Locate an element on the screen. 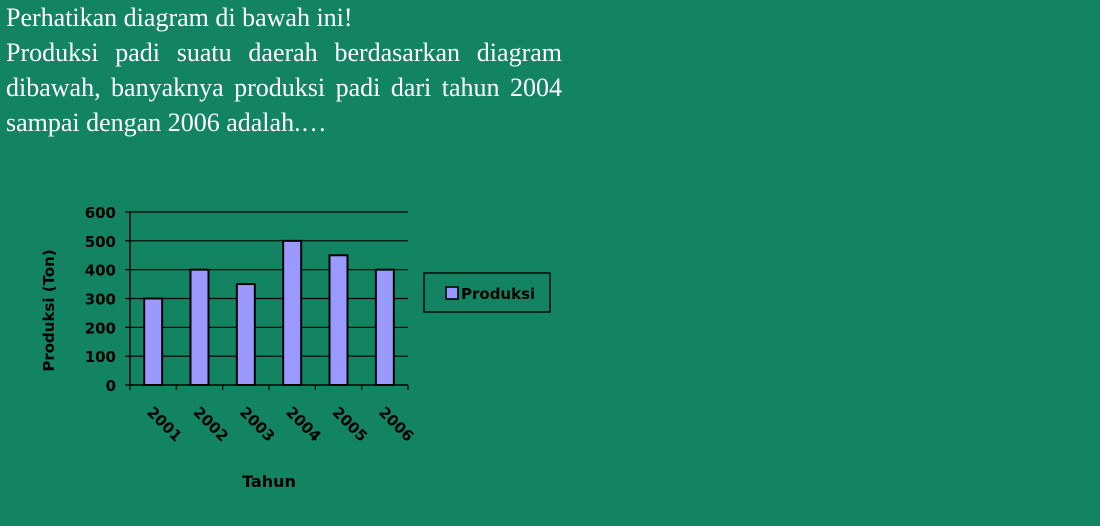 This screenshot has width=1100, height=526. x-tick-label: 2005 is located at coordinates (350, 424).